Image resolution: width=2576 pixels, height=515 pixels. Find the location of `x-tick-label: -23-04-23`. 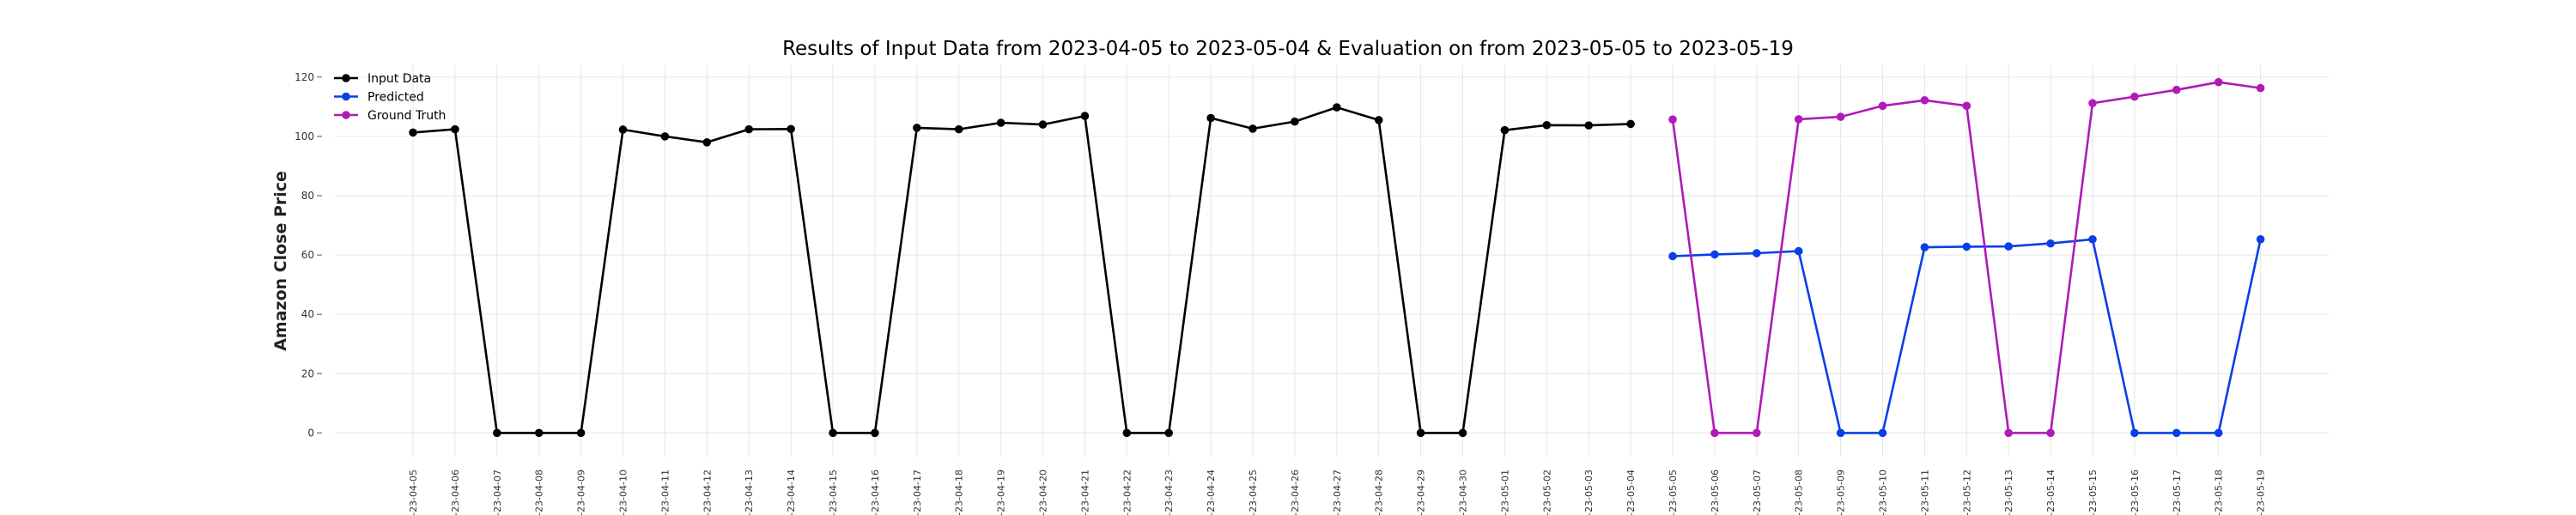

x-tick-label: -23-04-23 is located at coordinates (1169, 492).